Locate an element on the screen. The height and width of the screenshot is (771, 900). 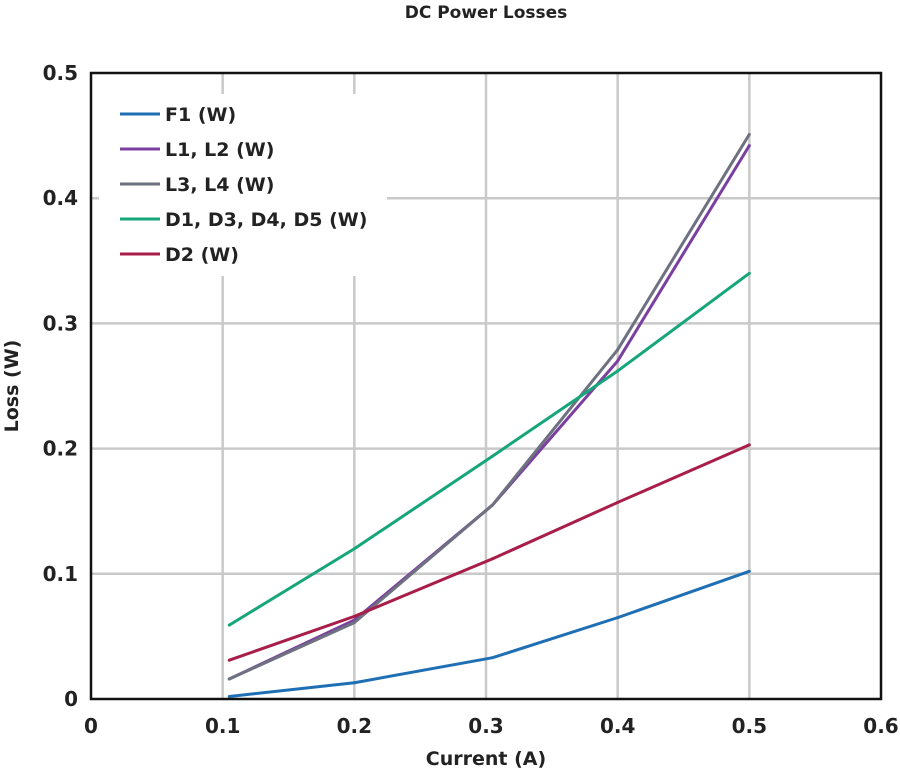
x-tick-label: 0.1 is located at coordinates (222, 726).